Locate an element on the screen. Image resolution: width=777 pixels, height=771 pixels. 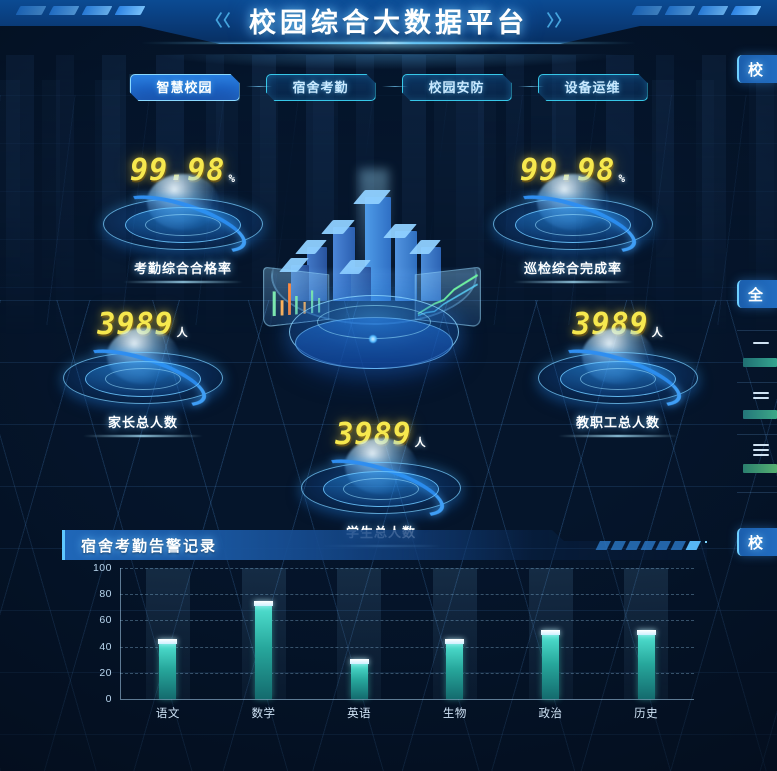
platform-core-light is located at coordinates (373, 339).